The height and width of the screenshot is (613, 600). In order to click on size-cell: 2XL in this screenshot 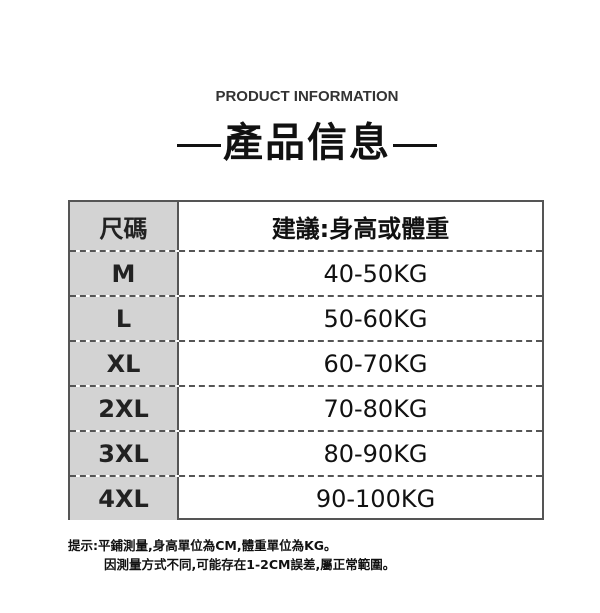, I will do `click(124, 408)`.